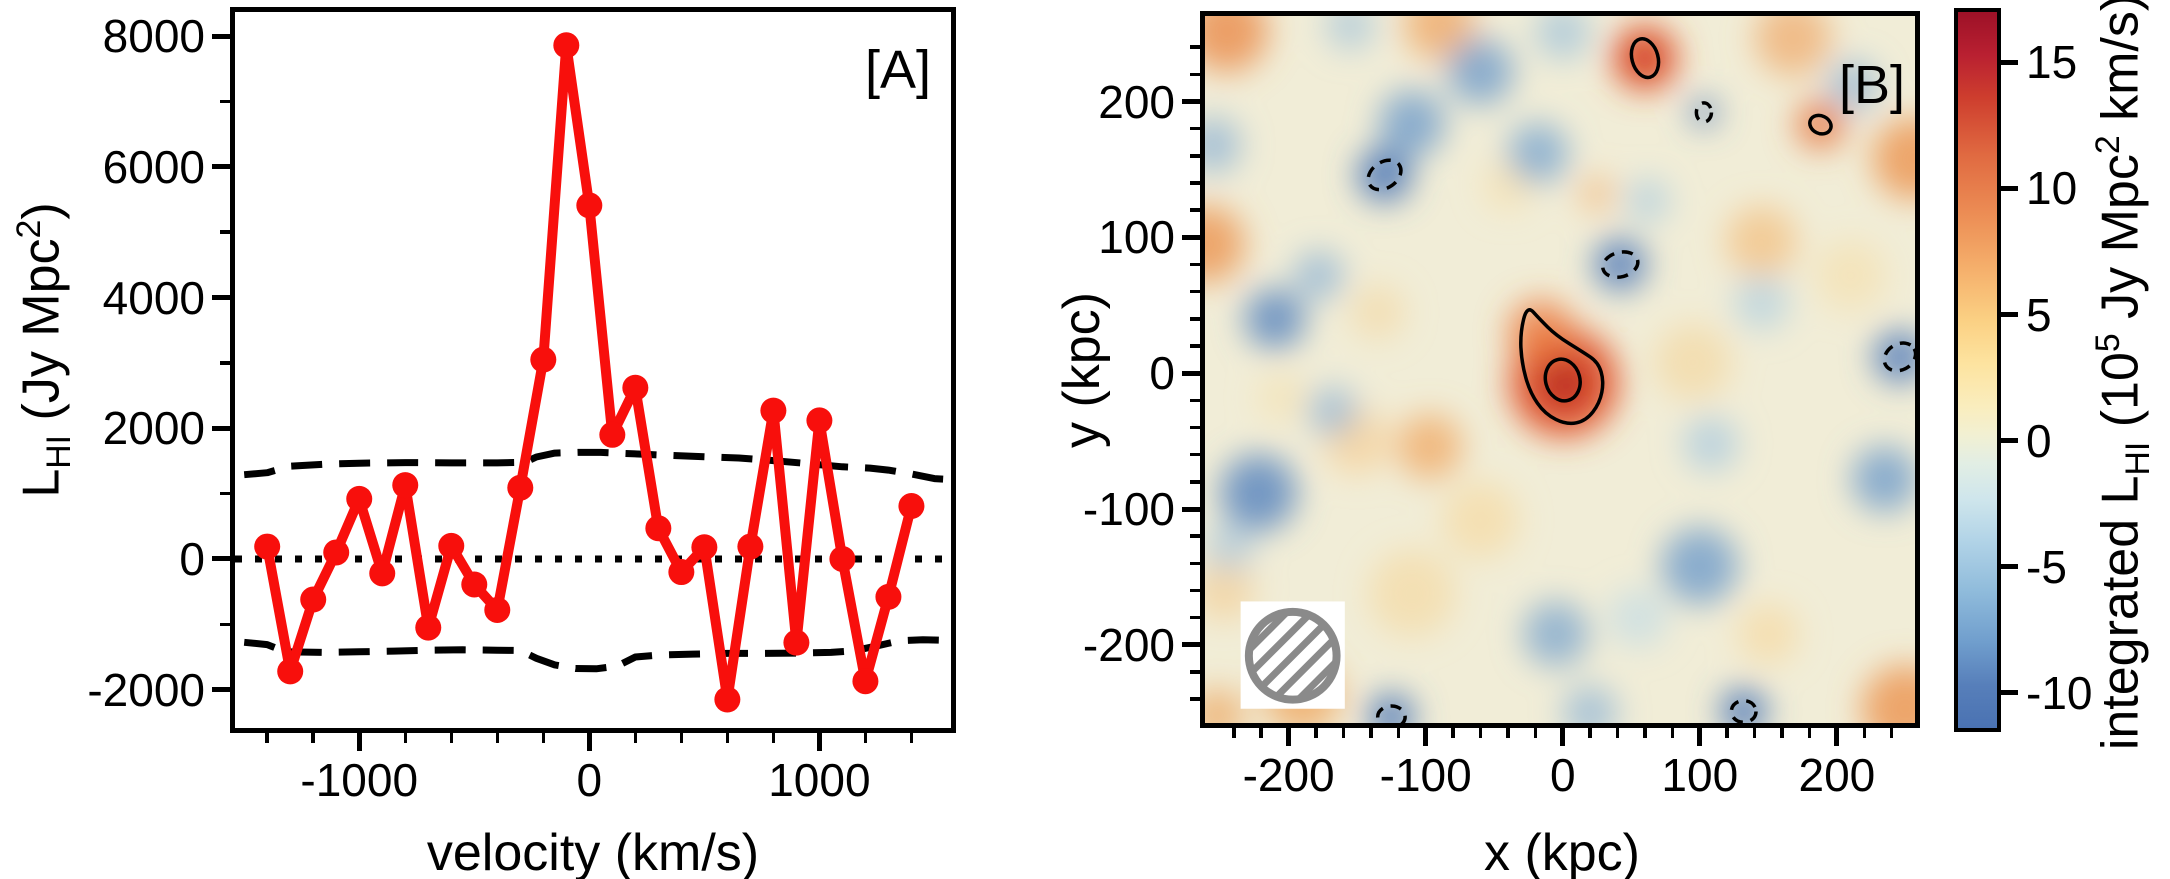  I want to click on tick-label: -10, so click(2059, 692).